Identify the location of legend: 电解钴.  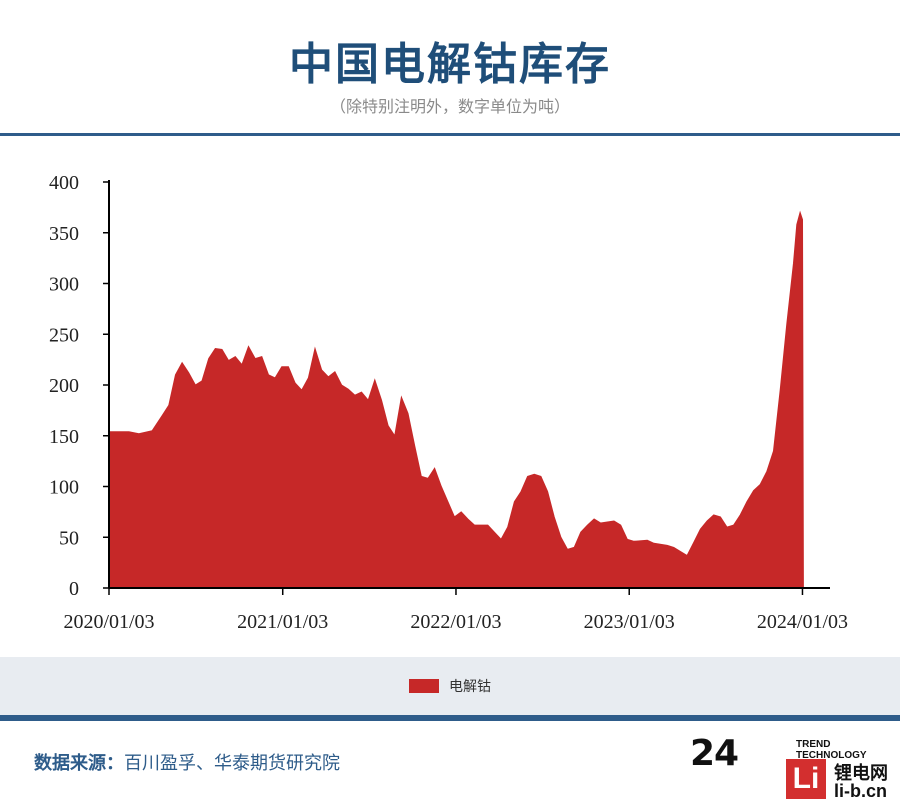
(450, 686).